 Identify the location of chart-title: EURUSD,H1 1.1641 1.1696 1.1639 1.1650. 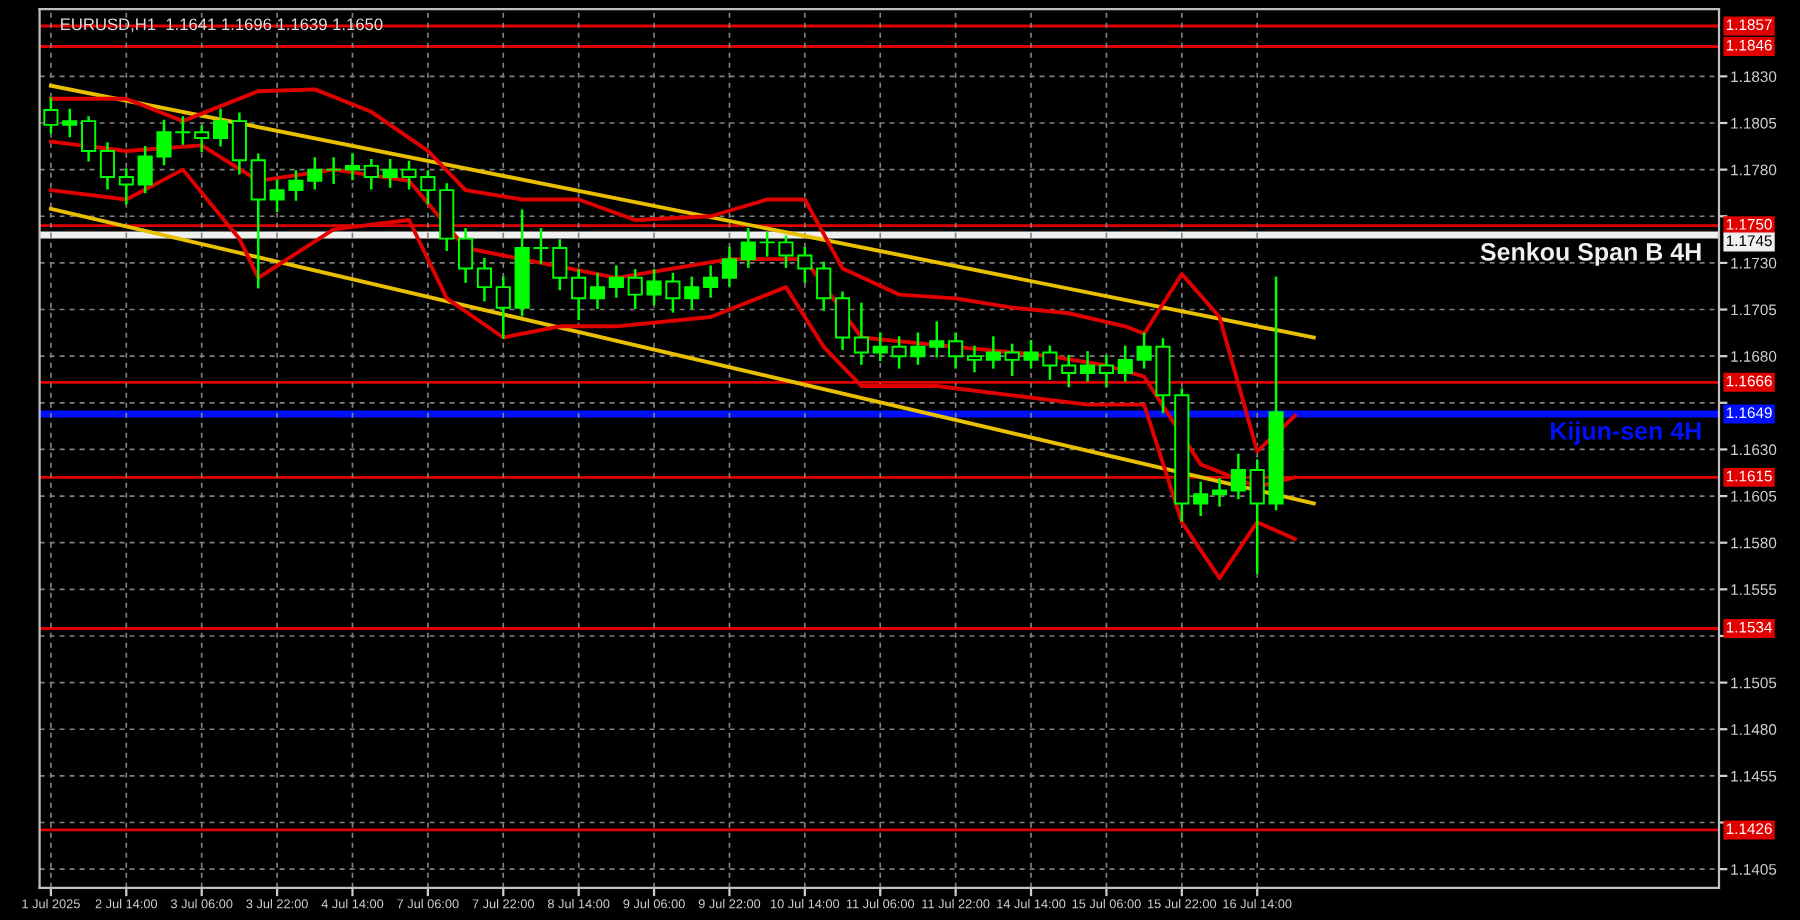
(222, 25).